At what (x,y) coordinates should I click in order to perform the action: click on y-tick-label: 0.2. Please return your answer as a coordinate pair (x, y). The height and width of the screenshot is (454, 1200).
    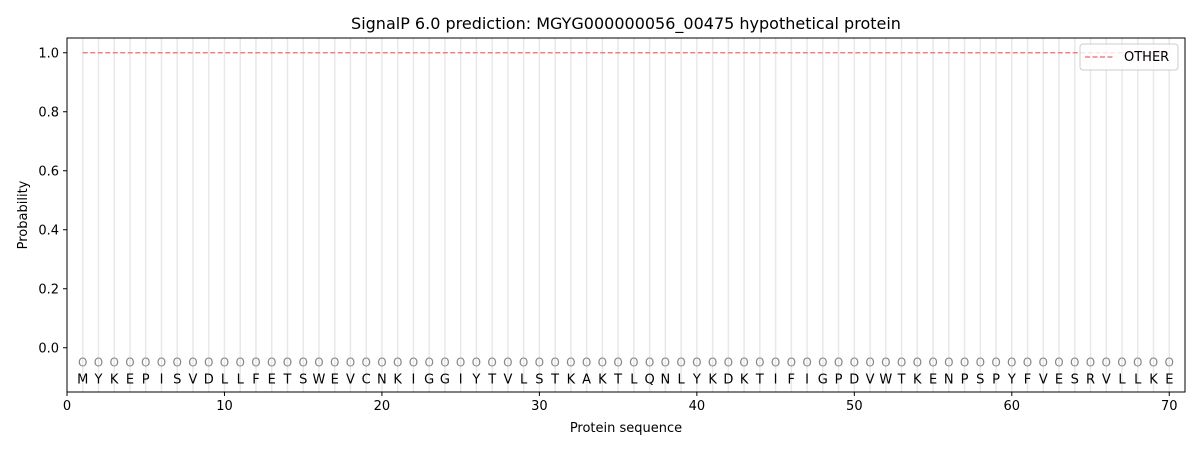
    Looking at the image, I should click on (48, 289).